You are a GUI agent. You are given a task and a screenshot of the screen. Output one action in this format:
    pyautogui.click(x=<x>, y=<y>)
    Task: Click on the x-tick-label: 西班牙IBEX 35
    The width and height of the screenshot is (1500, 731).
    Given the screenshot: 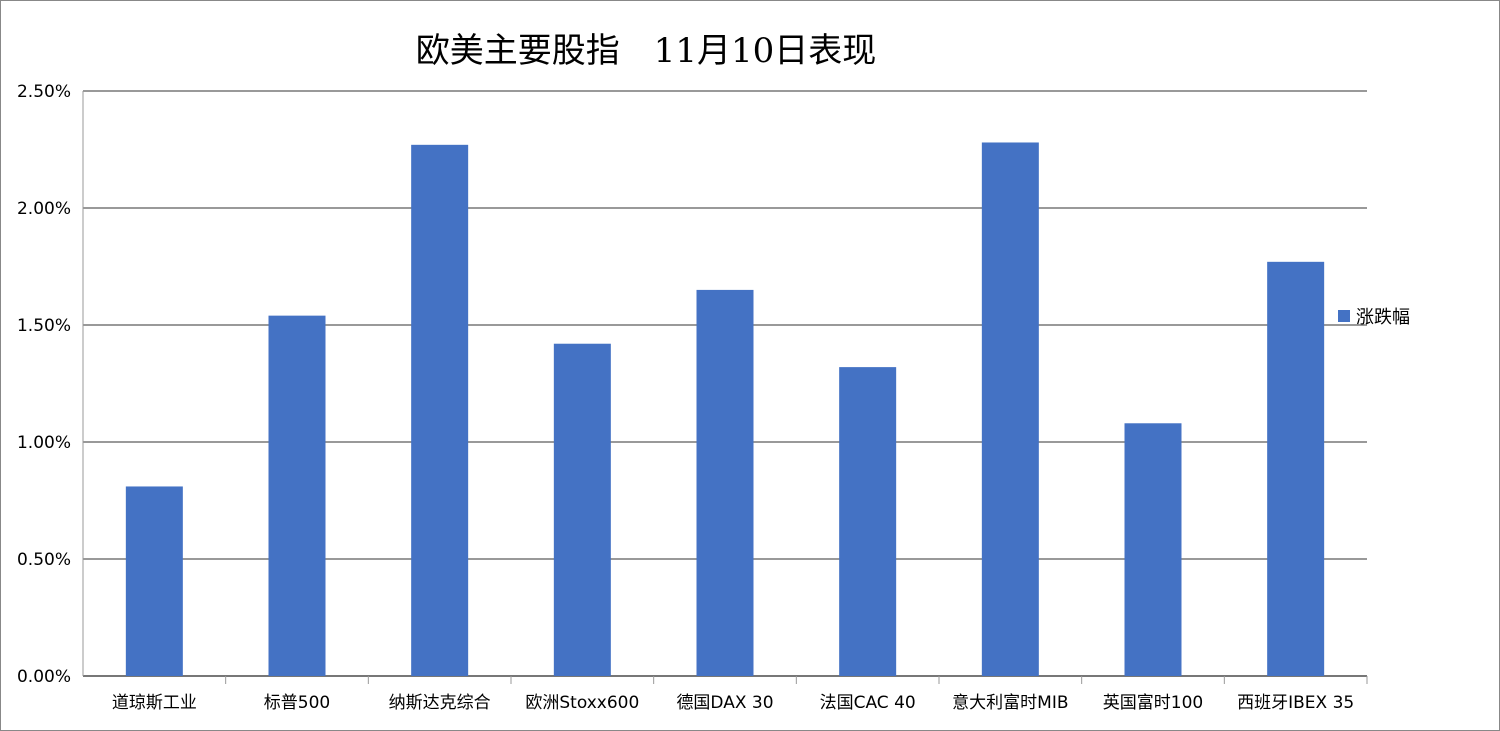 What is the action you would take?
    pyautogui.click(x=1295, y=703)
    